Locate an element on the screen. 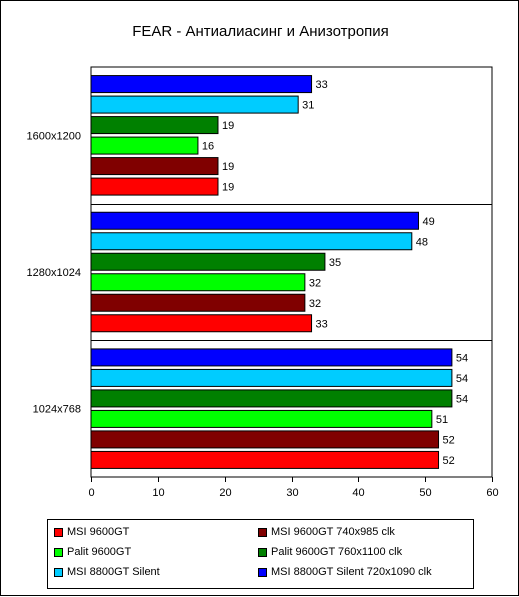 The height and width of the screenshot is (597, 519). x-tick-label: 40 is located at coordinates (358, 493).